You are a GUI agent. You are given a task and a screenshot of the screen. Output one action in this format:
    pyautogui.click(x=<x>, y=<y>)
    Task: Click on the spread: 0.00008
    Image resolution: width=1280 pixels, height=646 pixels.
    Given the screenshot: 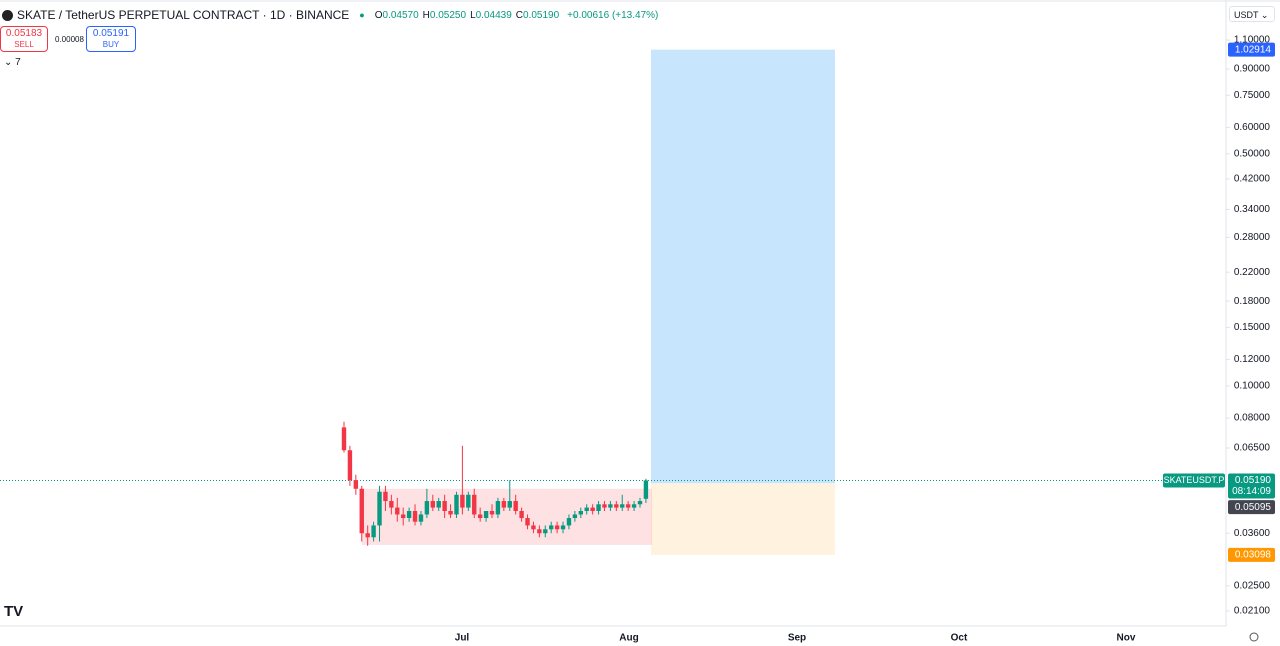 What is the action you would take?
    pyautogui.click(x=69, y=39)
    